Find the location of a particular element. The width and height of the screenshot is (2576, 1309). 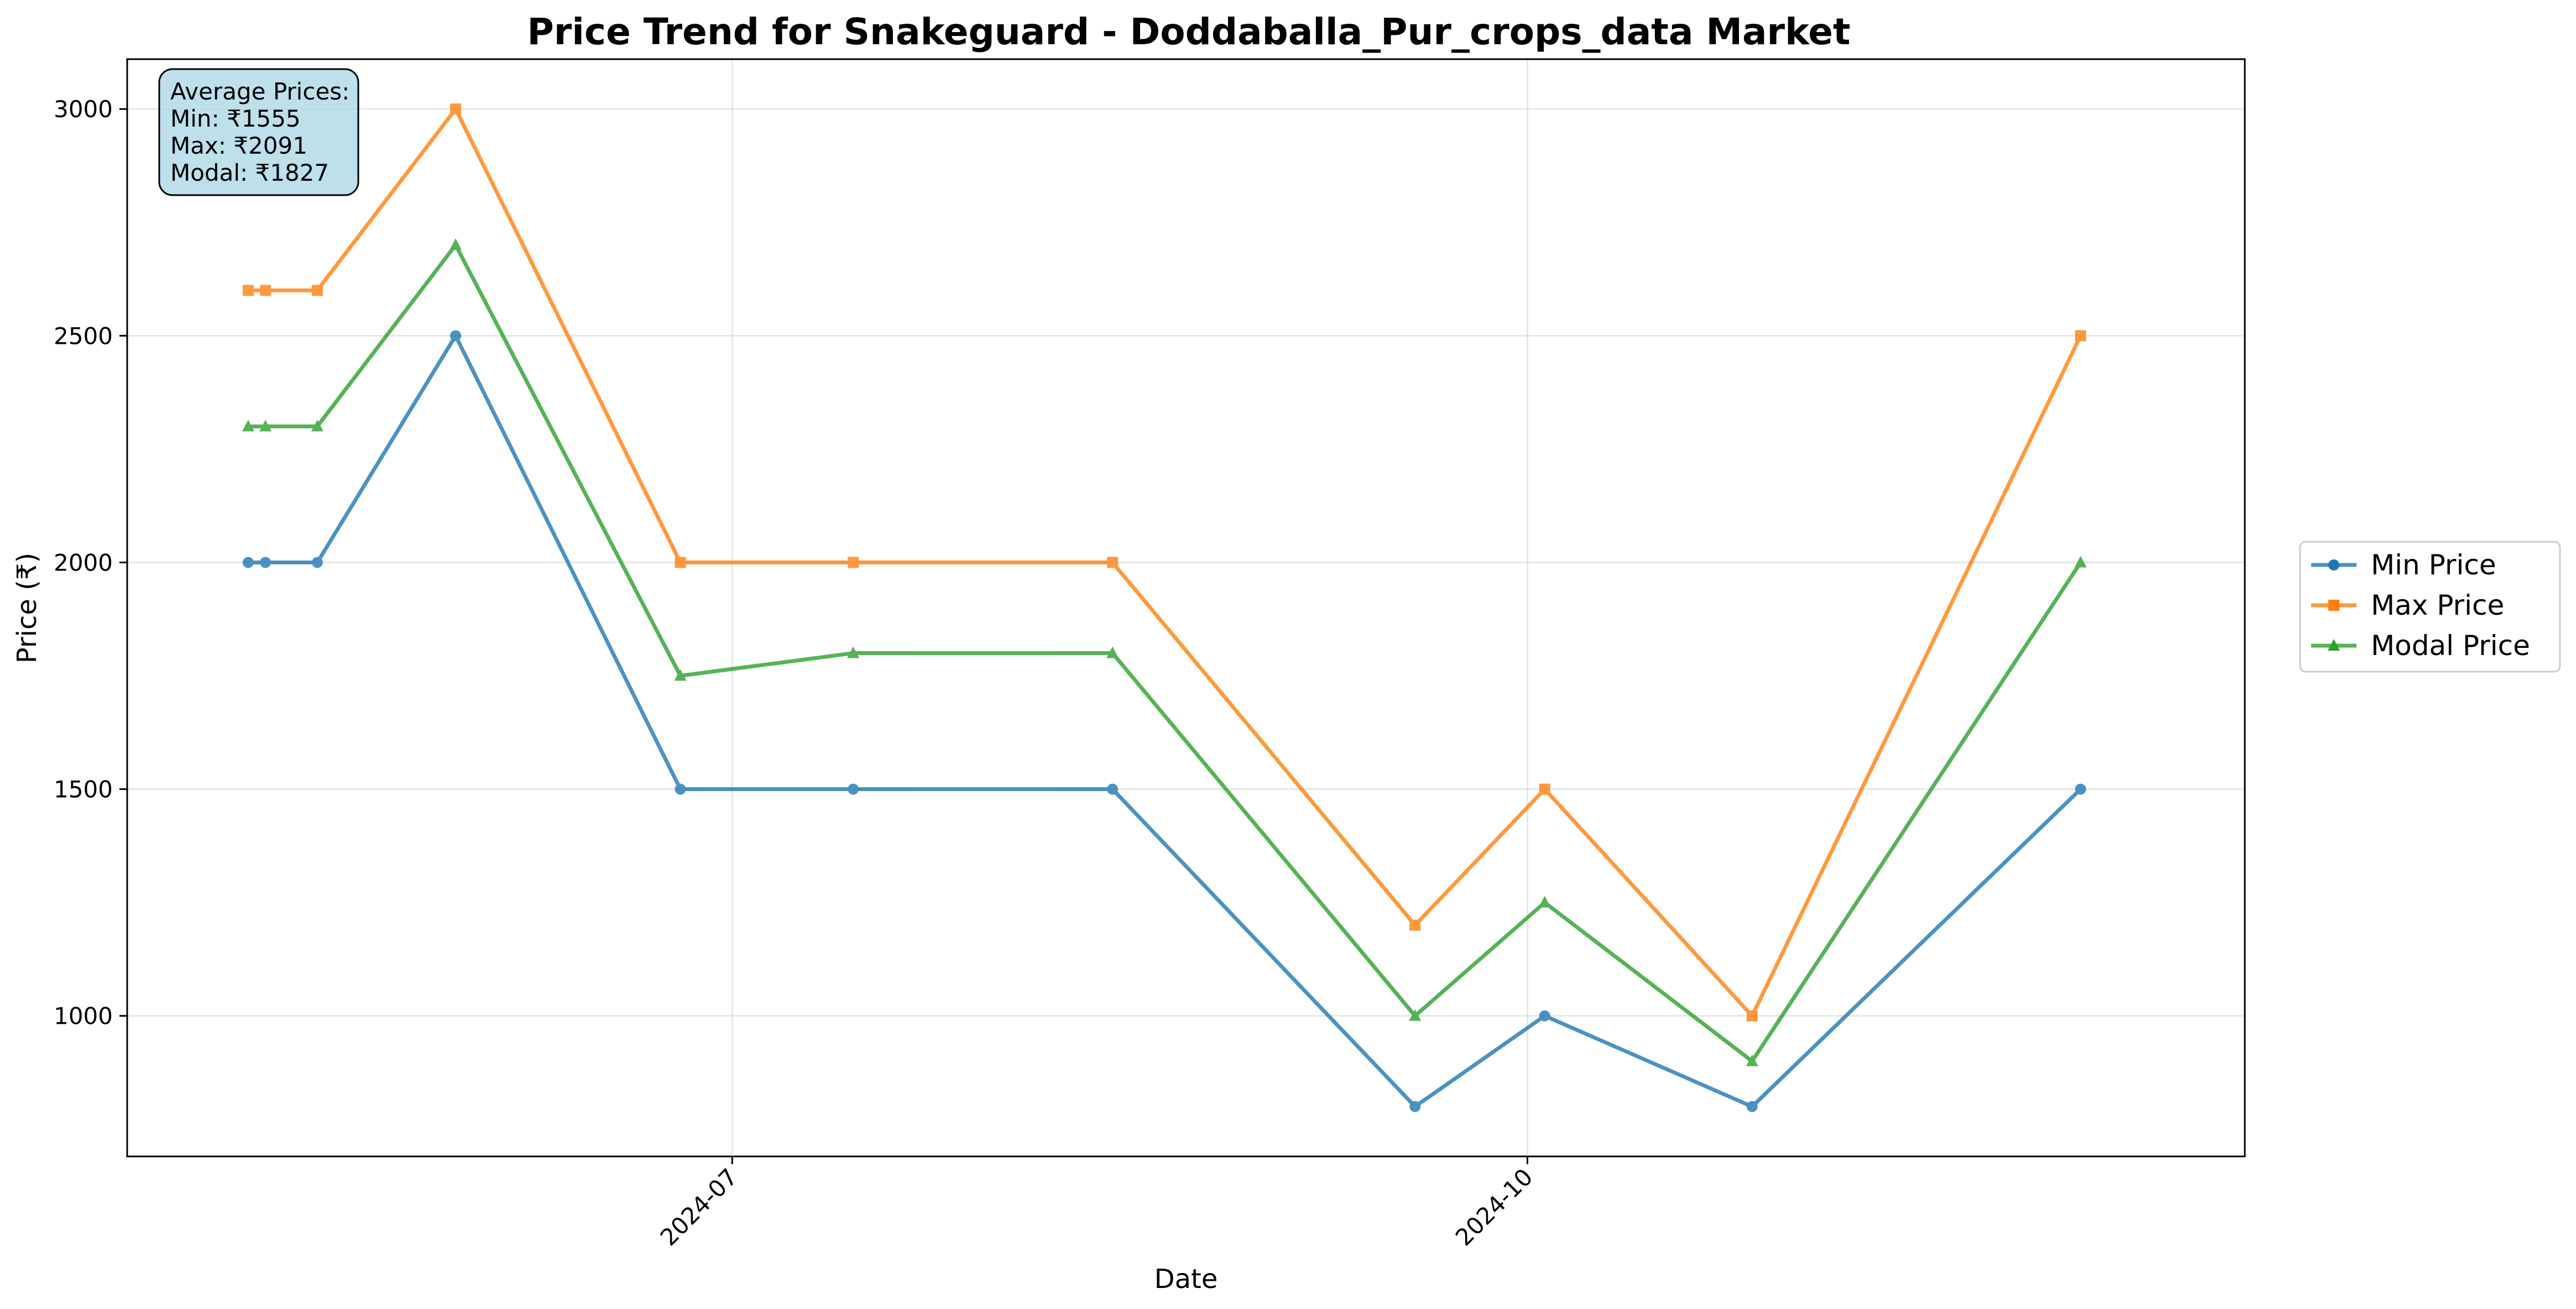

y-axis-label: Price (₹) is located at coordinates (27, 608).